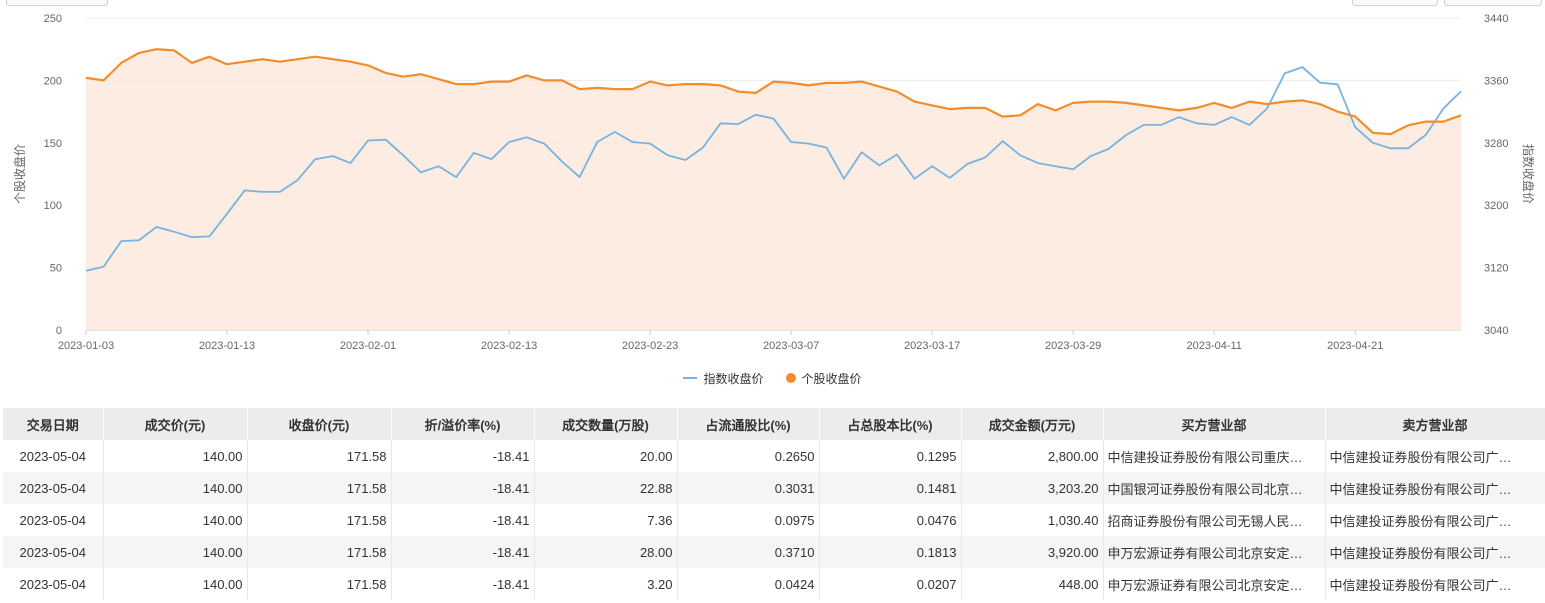  Describe the element at coordinates (1496, 206) in the screenshot. I see `y-right-tick-label: 3200` at that location.